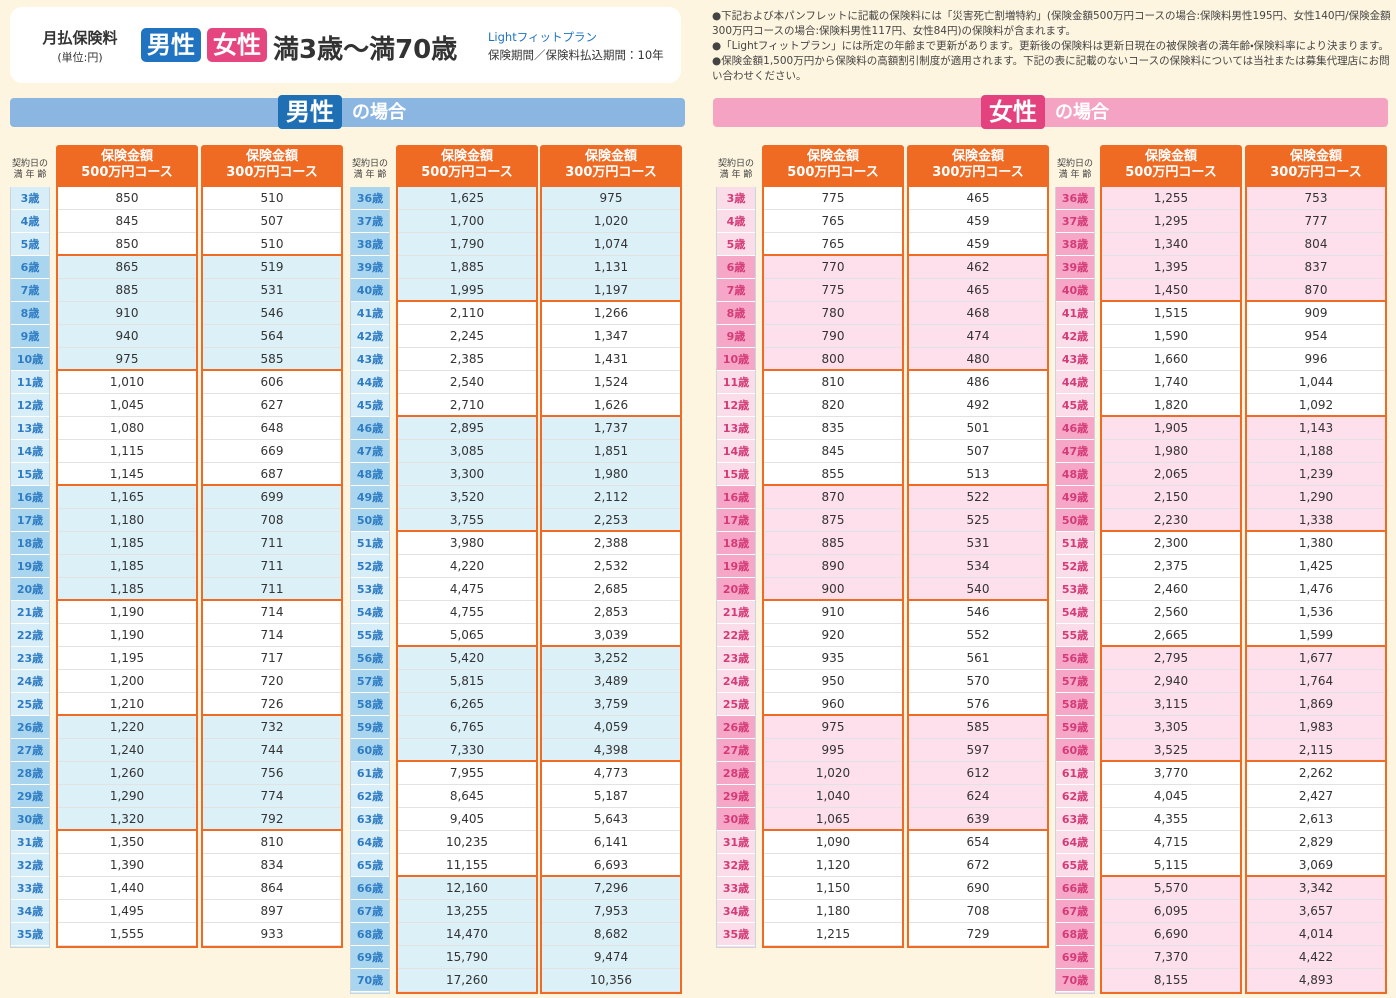 The image size is (1396, 998). What do you see at coordinates (467, 727) in the screenshot?
I see `premium-cell: 6,765` at bounding box center [467, 727].